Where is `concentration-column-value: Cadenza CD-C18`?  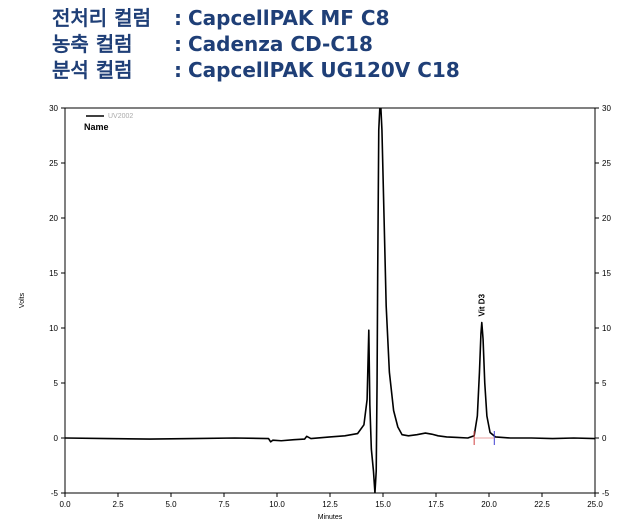
concentration-column-value: Cadenza CD-C18 is located at coordinates (280, 44).